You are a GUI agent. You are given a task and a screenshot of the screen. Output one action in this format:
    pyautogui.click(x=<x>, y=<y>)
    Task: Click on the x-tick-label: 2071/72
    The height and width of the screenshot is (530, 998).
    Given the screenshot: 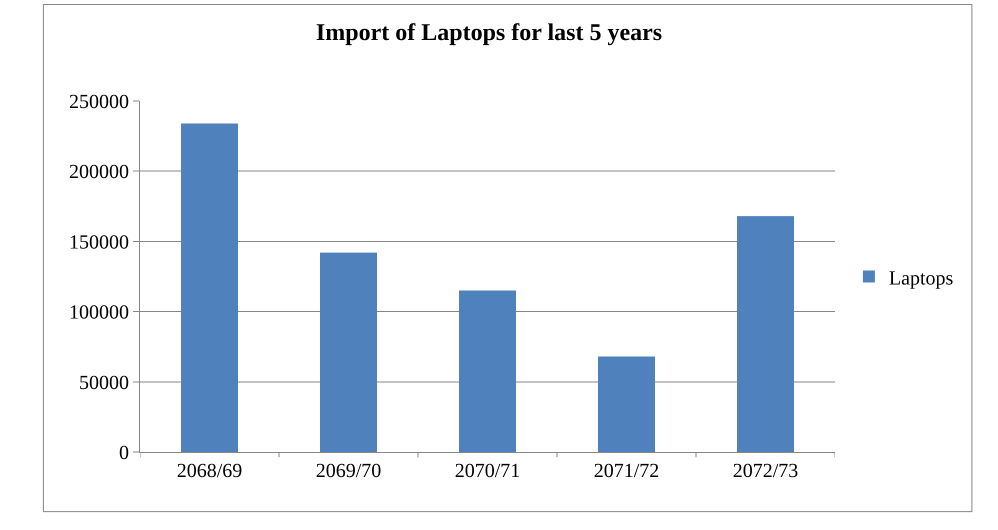 What is the action you would take?
    pyautogui.click(x=627, y=471)
    